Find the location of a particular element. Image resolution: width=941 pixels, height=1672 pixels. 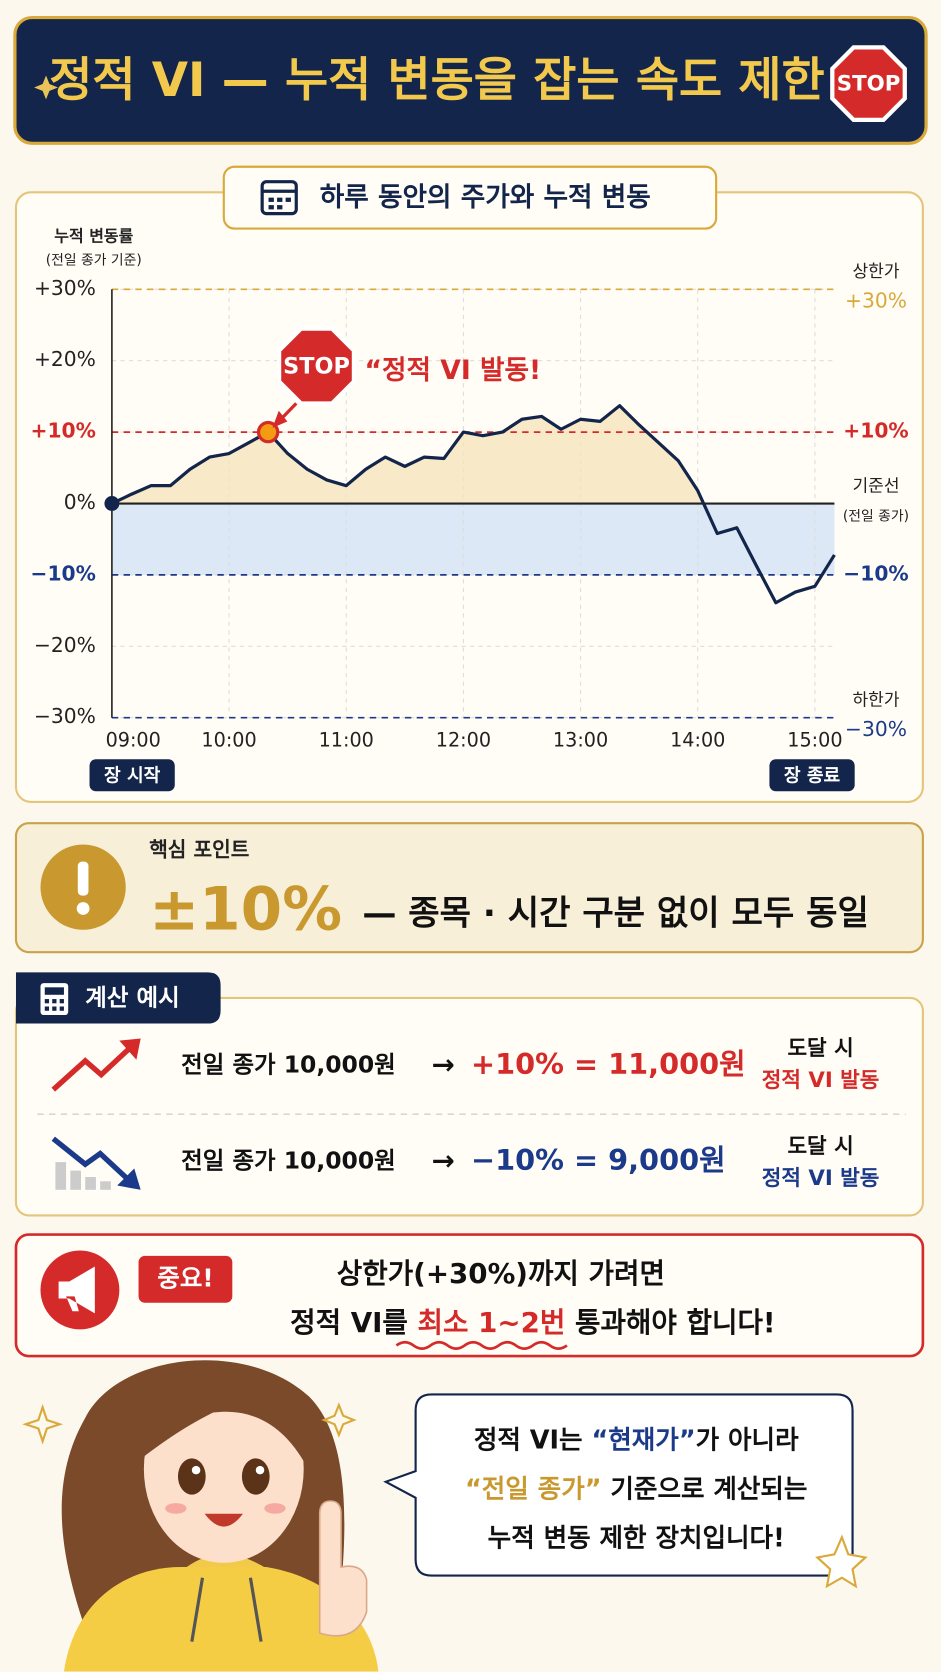

alert-icon-dot is located at coordinates (83, 908).